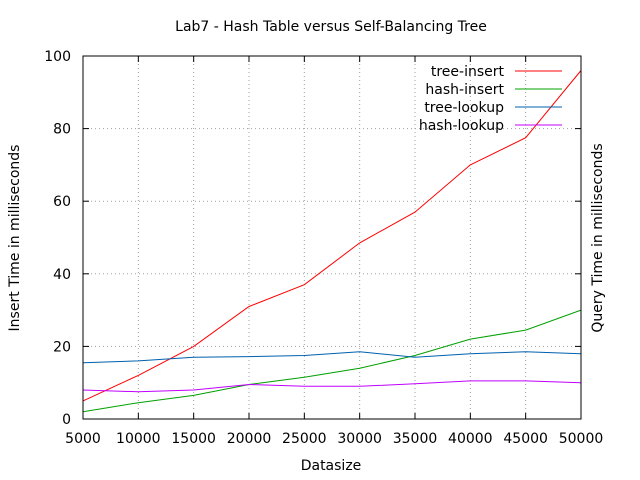 The width and height of the screenshot is (640, 480). What do you see at coordinates (415, 439) in the screenshot?
I see `x-tick-label: 35000` at bounding box center [415, 439].